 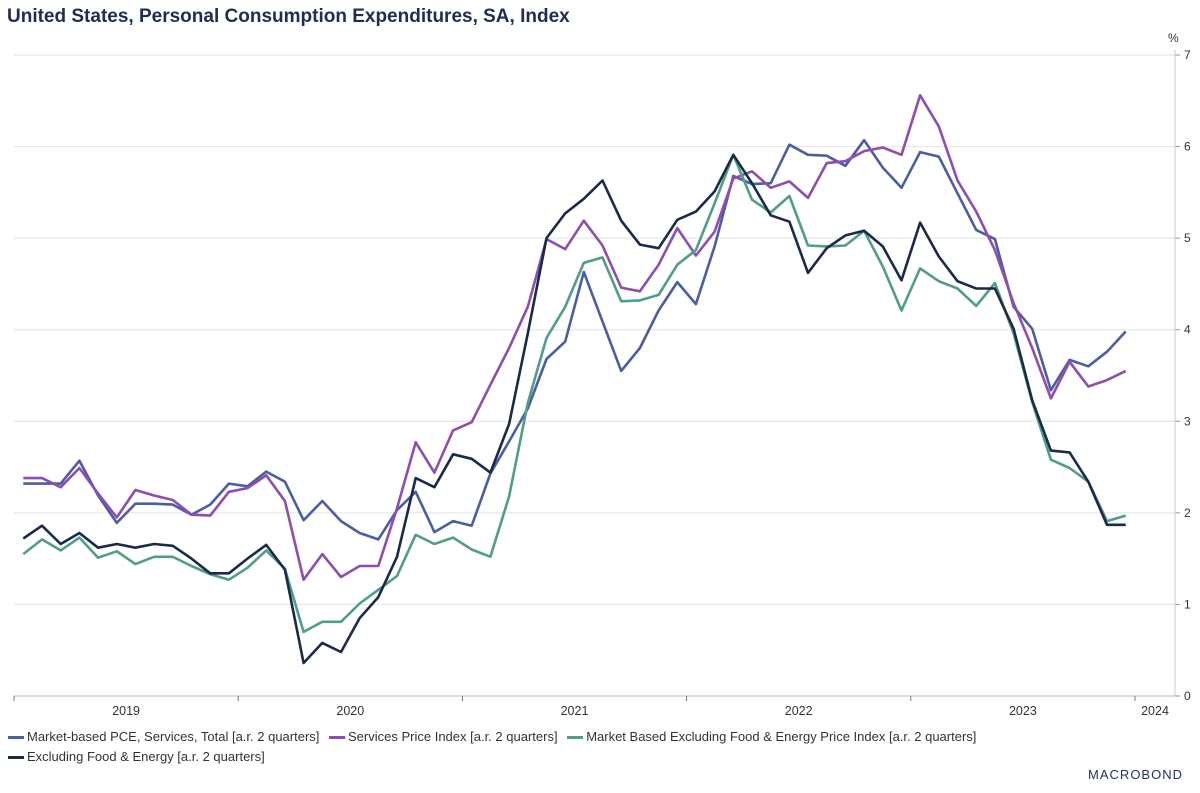 I want to click on y-tick-label: 7, so click(x=1187, y=55).